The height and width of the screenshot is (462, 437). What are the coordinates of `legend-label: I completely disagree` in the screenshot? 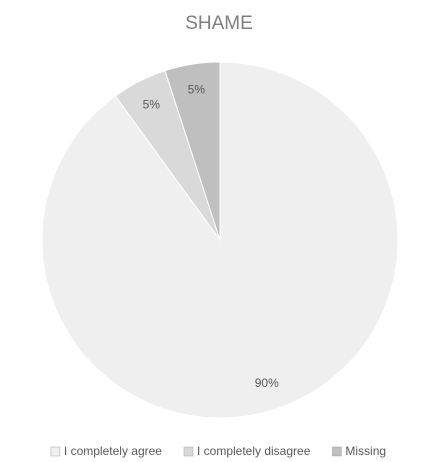 It's located at (254, 451).